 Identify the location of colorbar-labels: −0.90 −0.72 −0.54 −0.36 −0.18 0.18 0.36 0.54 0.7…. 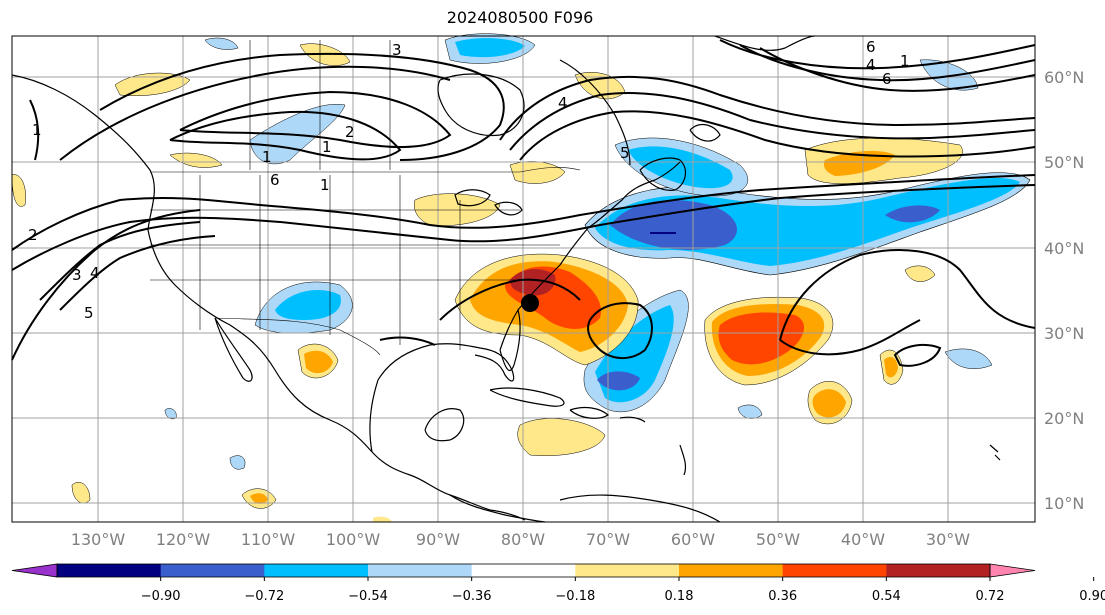
(623, 596).